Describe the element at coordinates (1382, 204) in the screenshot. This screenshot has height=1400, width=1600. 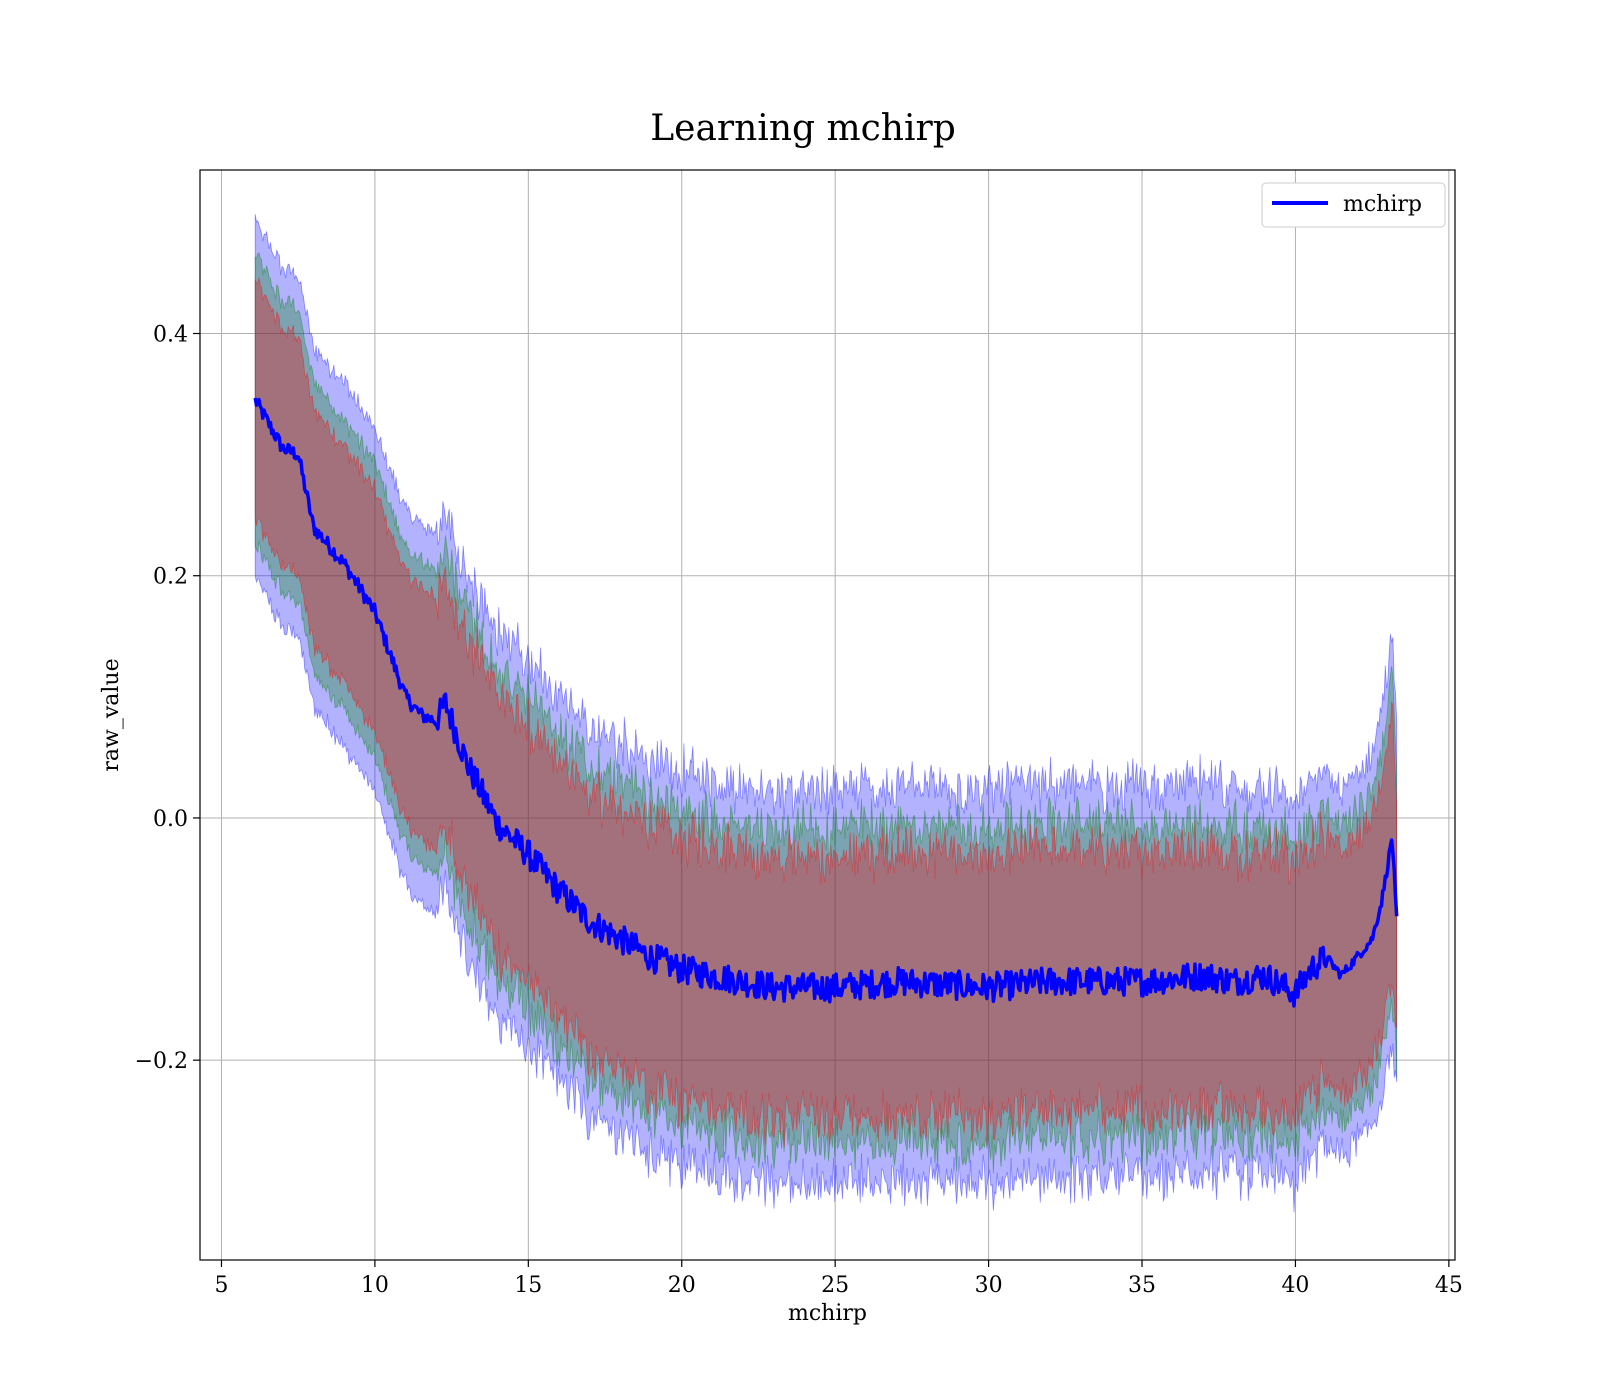
I see `legend-label: mchirp` at that location.